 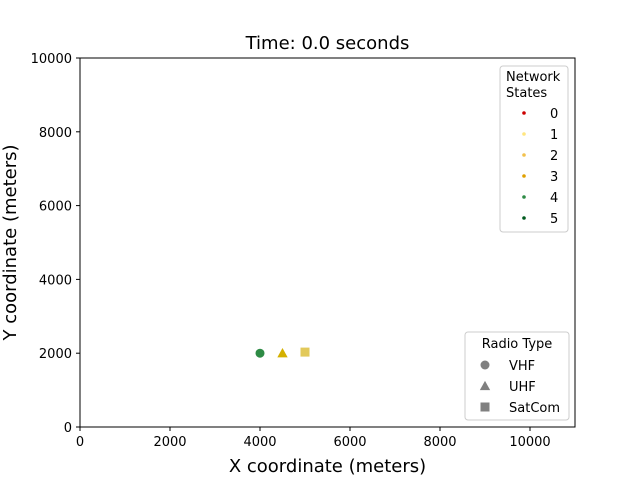 I want to click on data-points, so click(x=282, y=352).